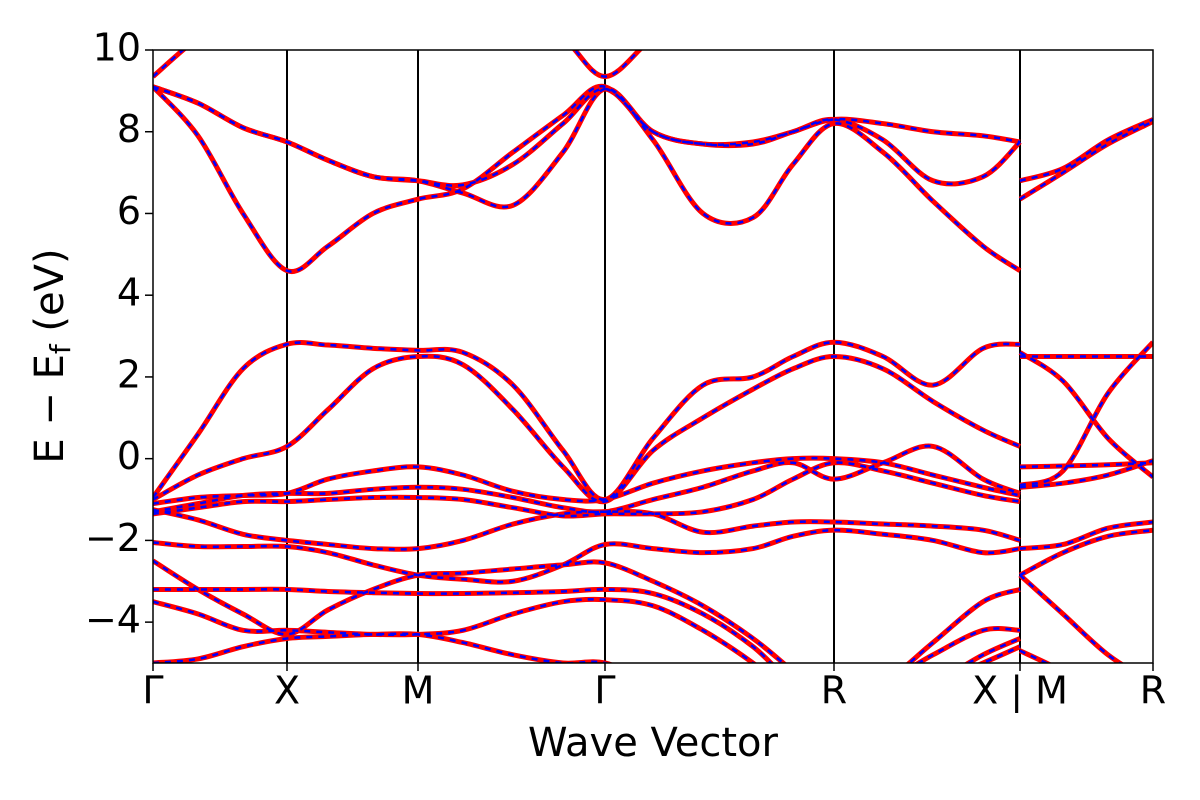 This screenshot has height=800, width=1200. Describe the element at coordinates (129, 129) in the screenshot. I see `y-tick-label: 8` at that location.